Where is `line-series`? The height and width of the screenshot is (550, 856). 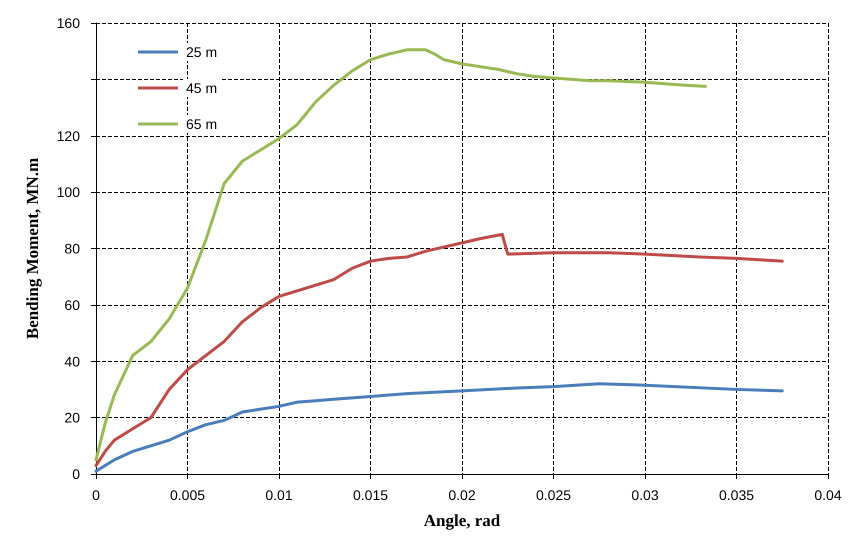
line-series is located at coordinates (439, 427).